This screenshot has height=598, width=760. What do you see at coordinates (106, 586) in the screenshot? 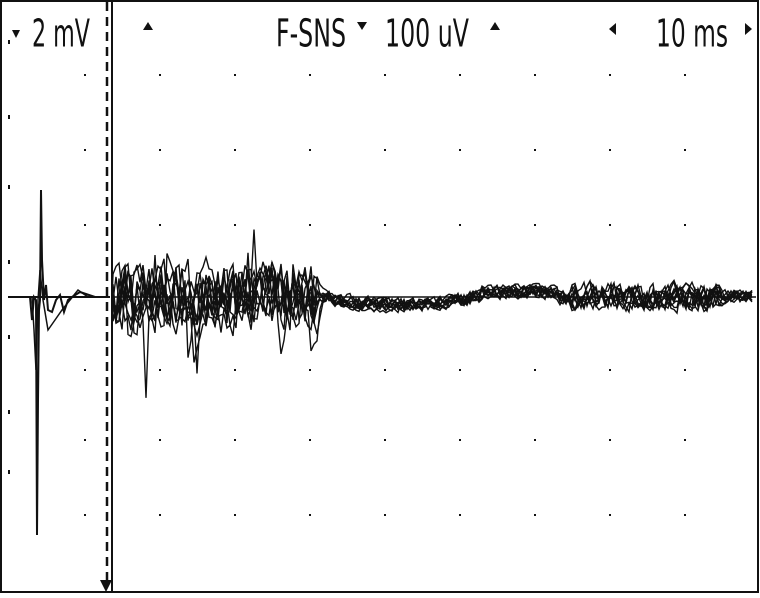
I see `cursor-marker` at bounding box center [106, 586].